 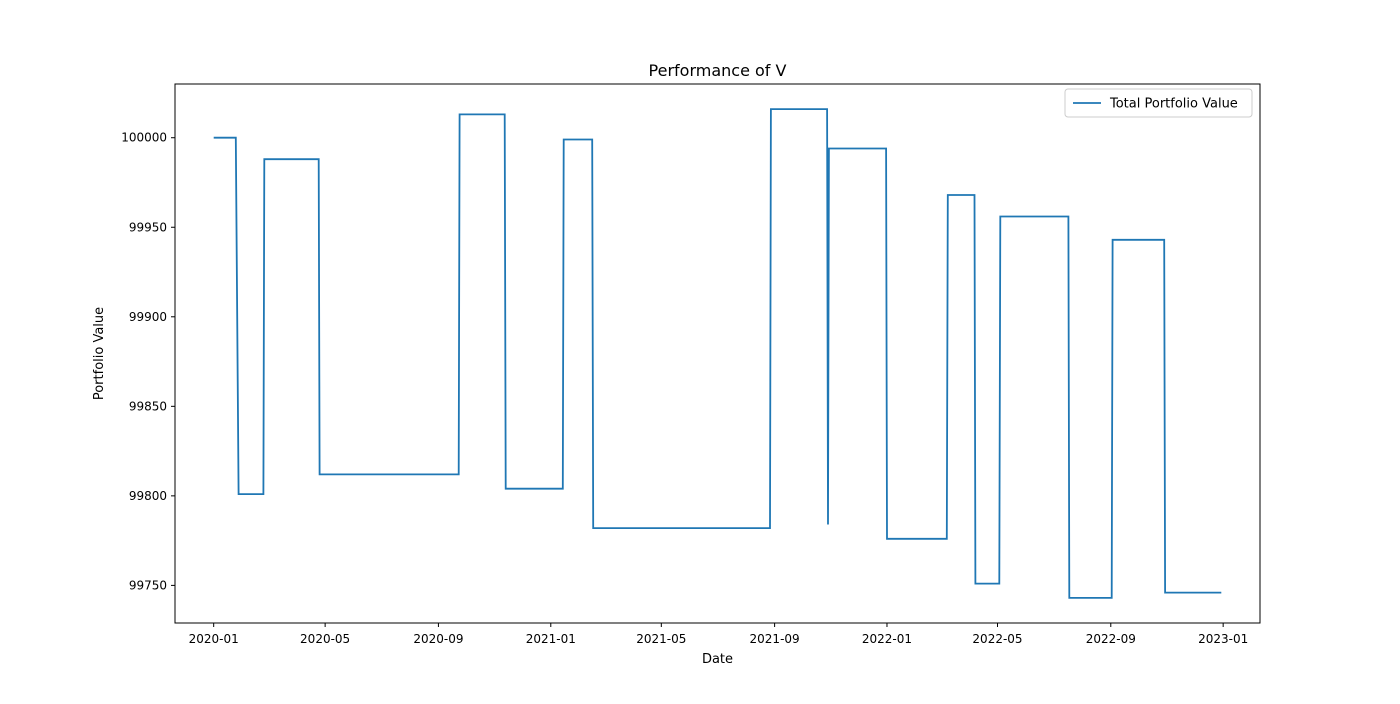 What do you see at coordinates (997, 639) in the screenshot?
I see `x-tick-label: 2022-05` at bounding box center [997, 639].